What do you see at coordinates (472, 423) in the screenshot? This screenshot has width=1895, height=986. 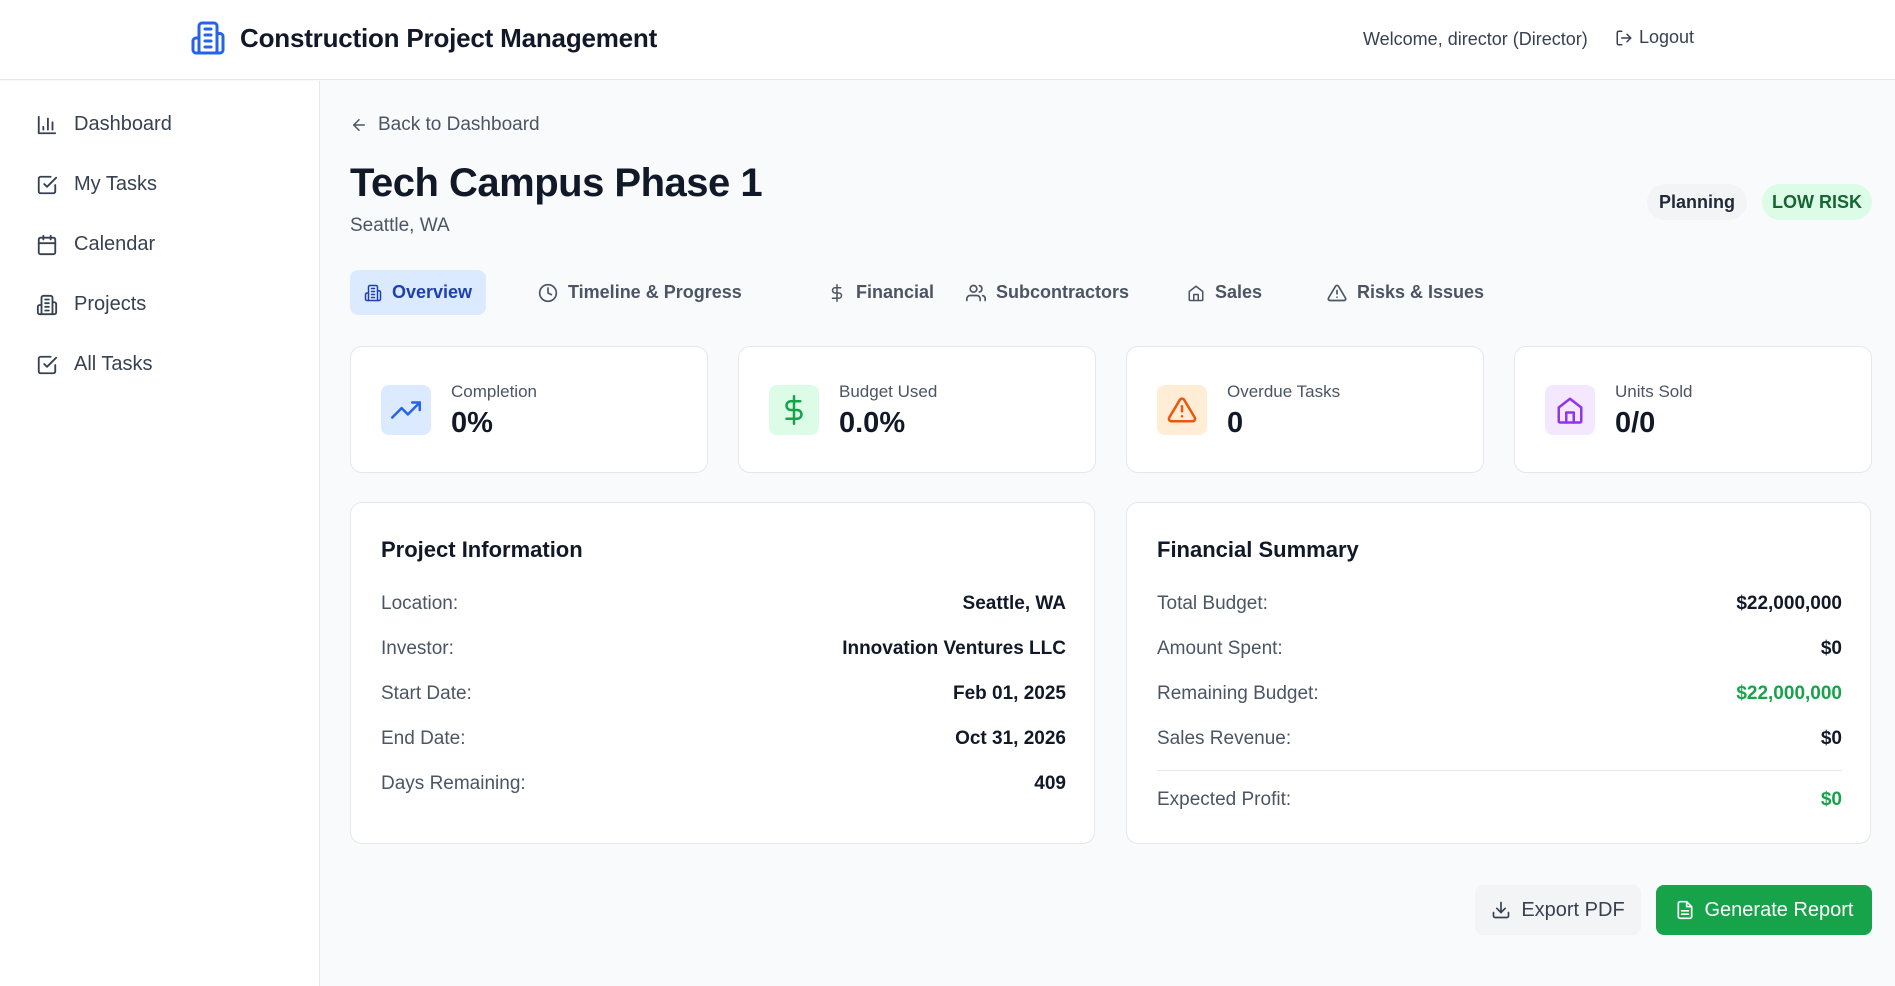 I see `stat-value: 0%` at bounding box center [472, 423].